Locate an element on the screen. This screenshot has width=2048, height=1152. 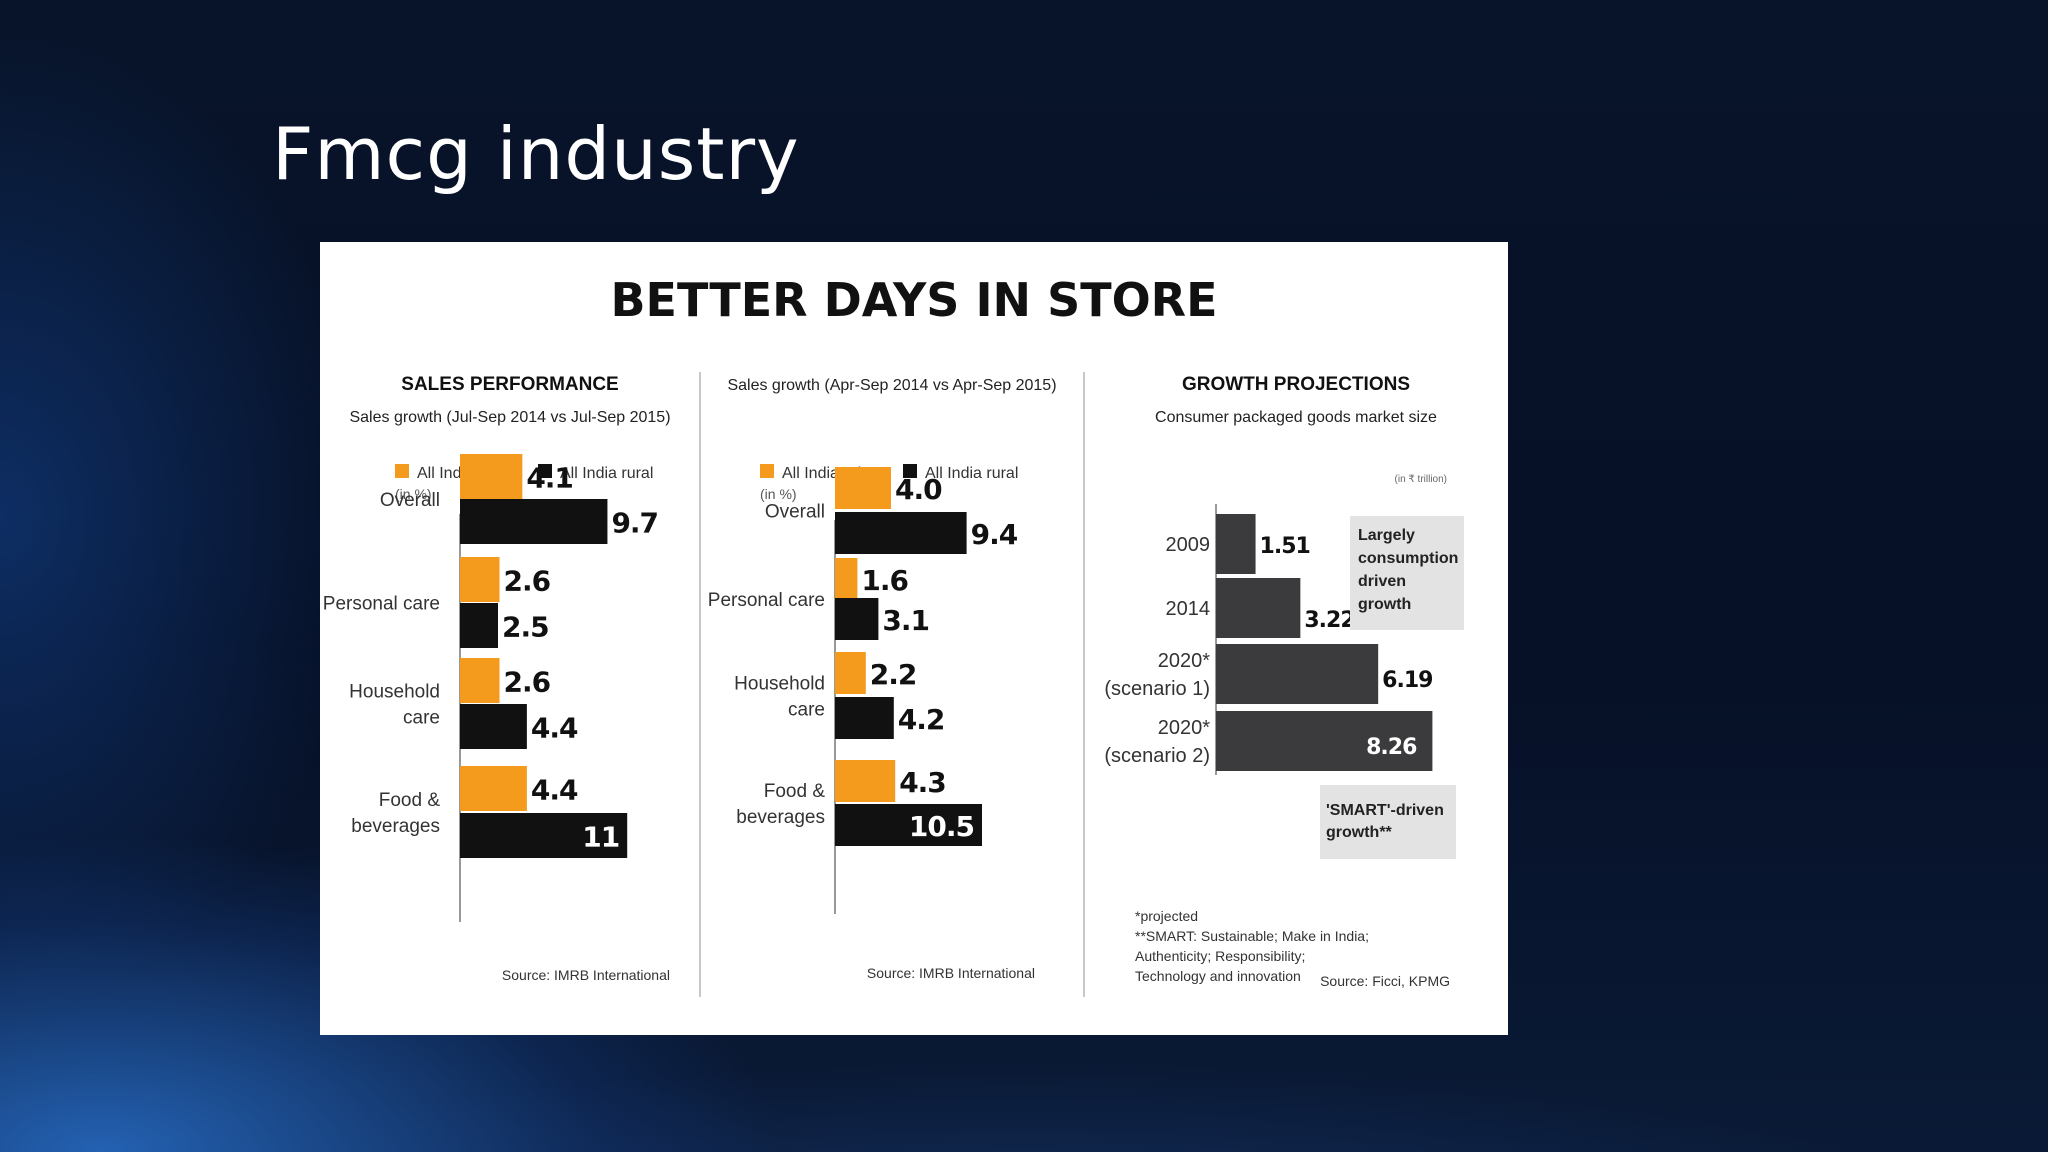
bar-value-label: 4.2 is located at coordinates (921, 719).